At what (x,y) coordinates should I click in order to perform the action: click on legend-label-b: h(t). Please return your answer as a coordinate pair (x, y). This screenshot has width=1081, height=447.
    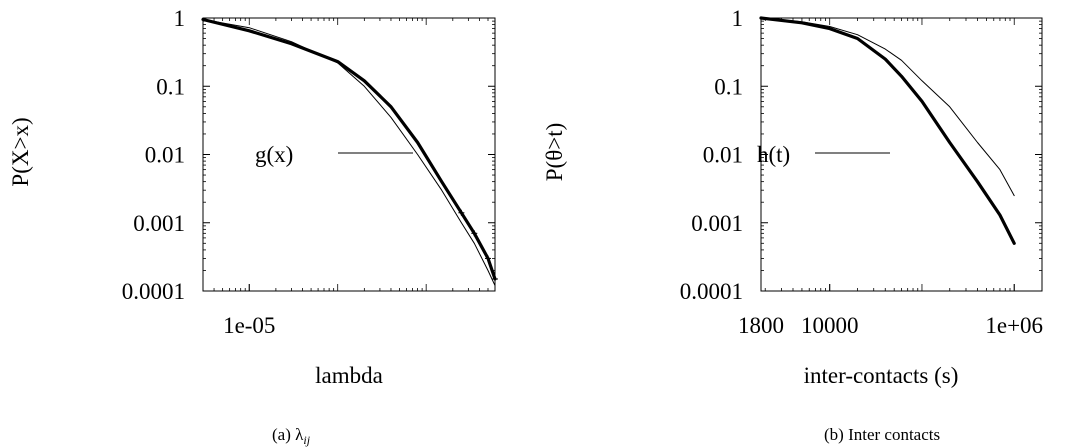
    Looking at the image, I should click on (773, 154).